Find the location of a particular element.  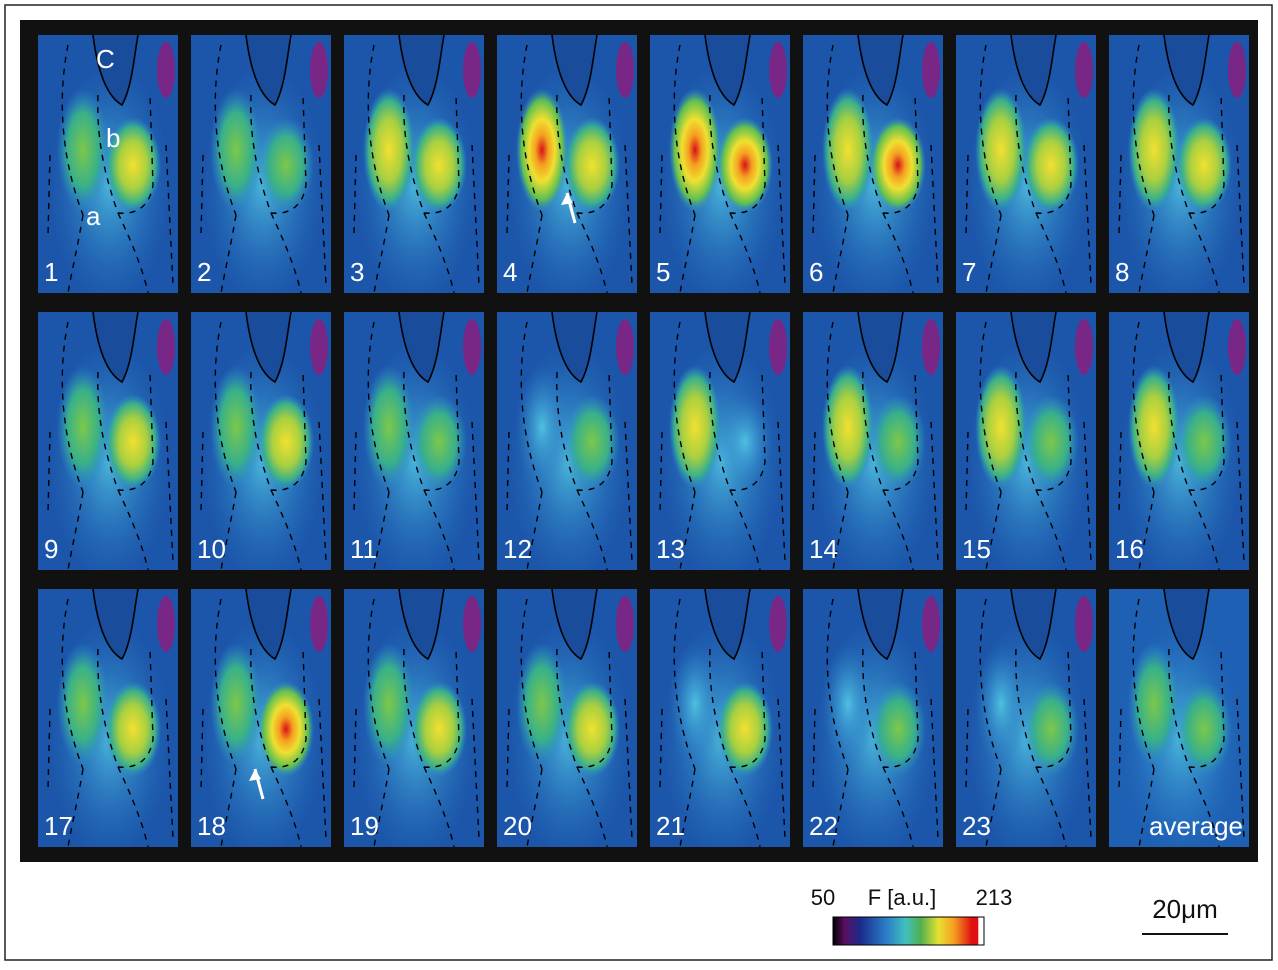

panel-label: 9 is located at coordinates (51, 549).